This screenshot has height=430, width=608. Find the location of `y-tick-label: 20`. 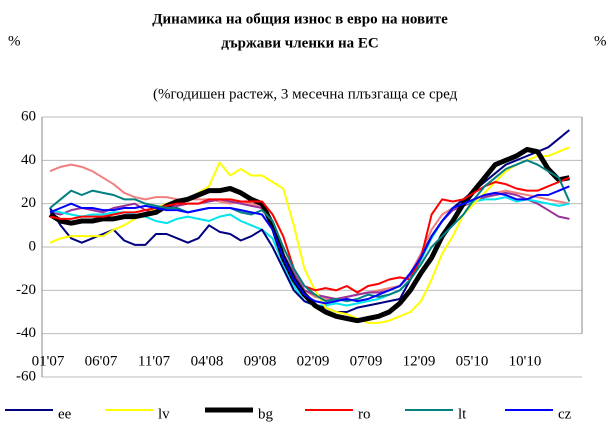

y-tick-label: 20 is located at coordinates (28, 203).